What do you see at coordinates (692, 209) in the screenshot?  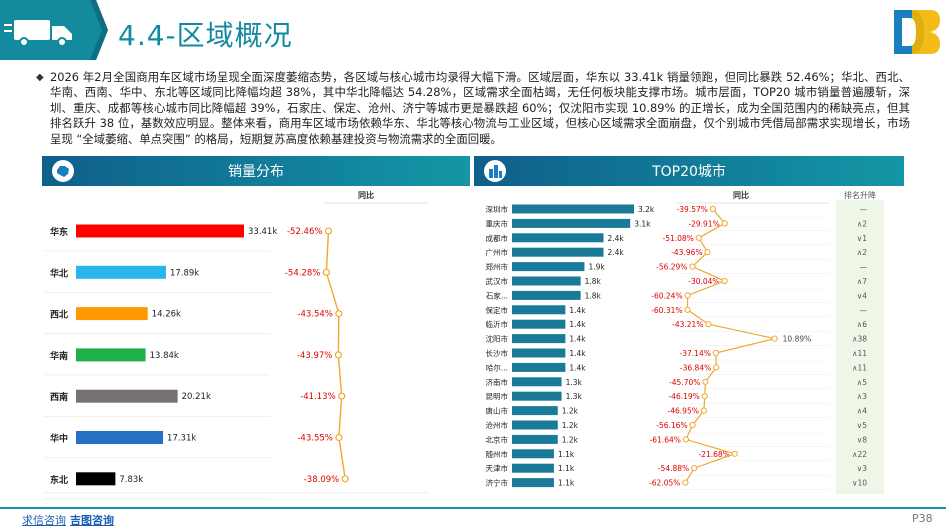 I see `city-yoy-label: -39.57%` at bounding box center [692, 209].